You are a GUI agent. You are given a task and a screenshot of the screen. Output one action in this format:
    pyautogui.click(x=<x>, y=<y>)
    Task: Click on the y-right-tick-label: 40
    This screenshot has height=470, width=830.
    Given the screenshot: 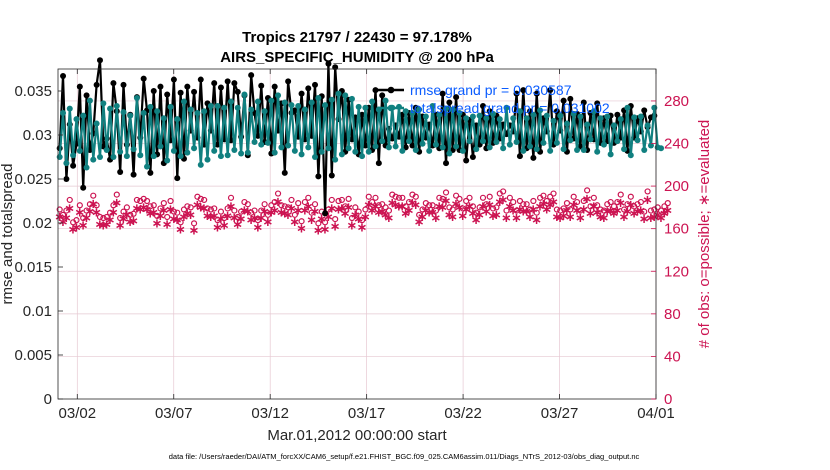 What is the action you would take?
    pyautogui.click(x=672, y=356)
    